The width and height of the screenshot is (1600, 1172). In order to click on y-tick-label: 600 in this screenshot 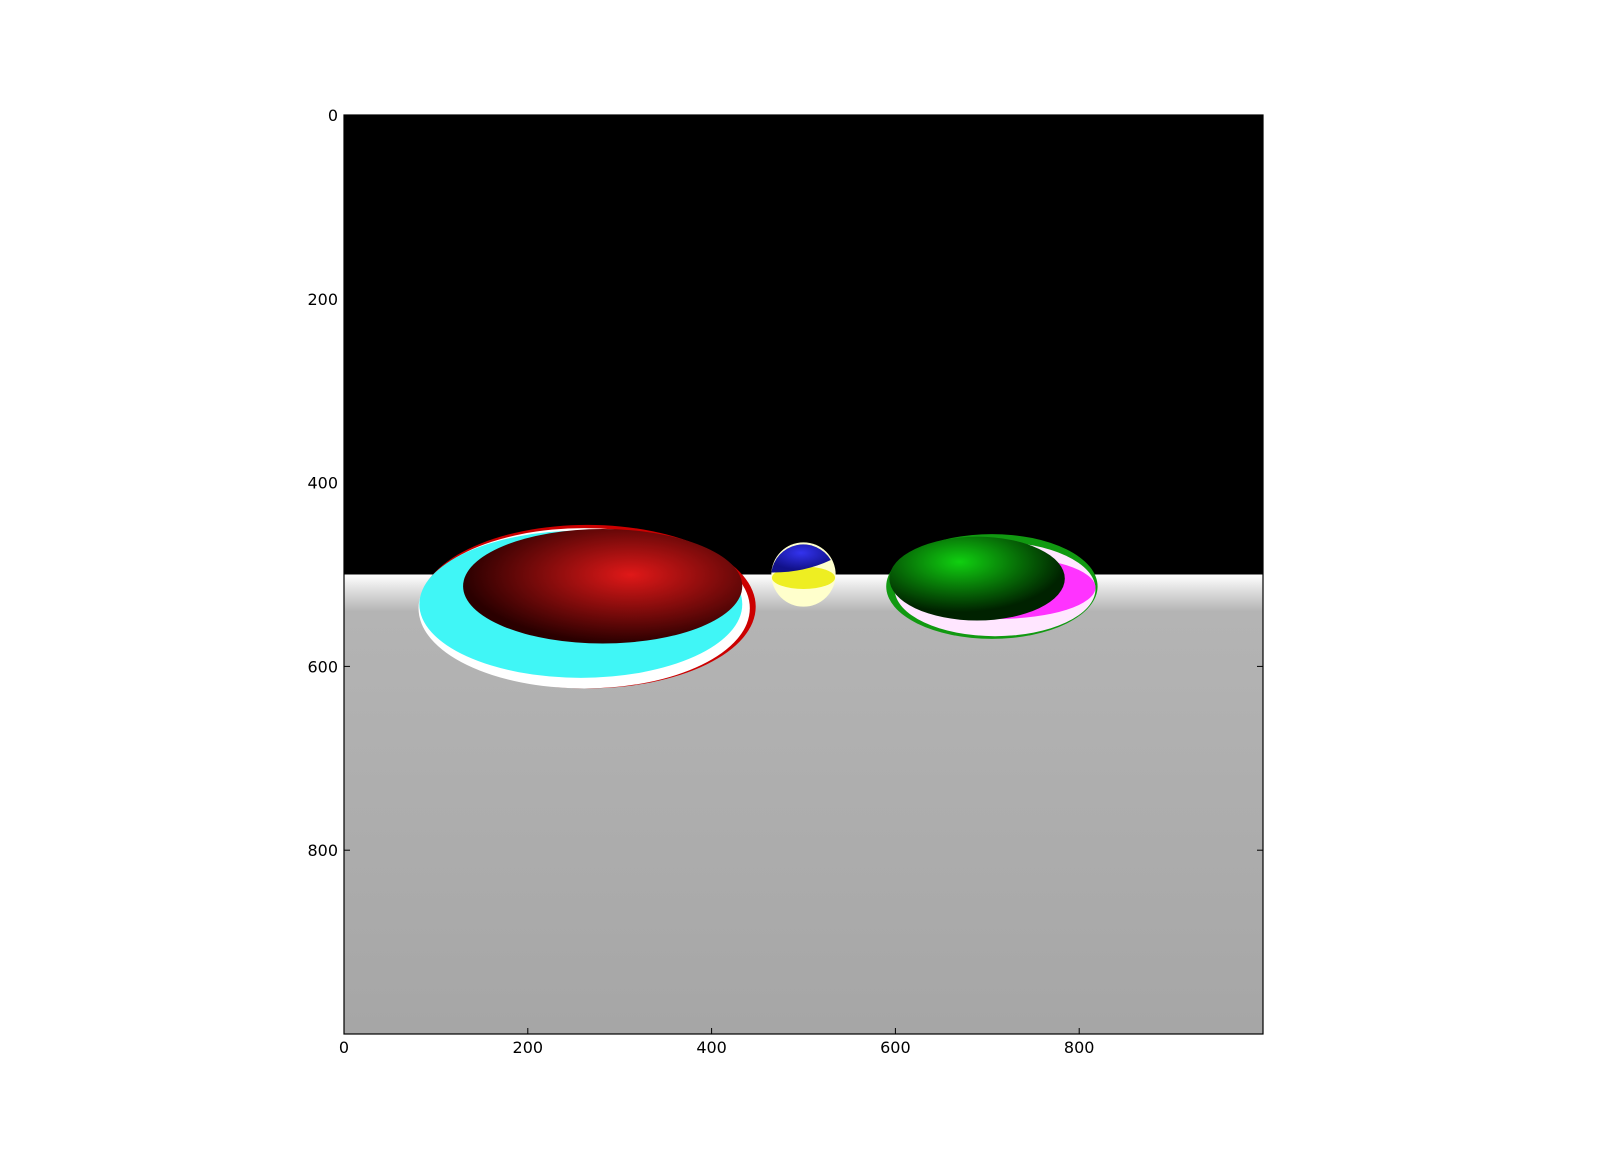, I will do `click(322, 666)`.